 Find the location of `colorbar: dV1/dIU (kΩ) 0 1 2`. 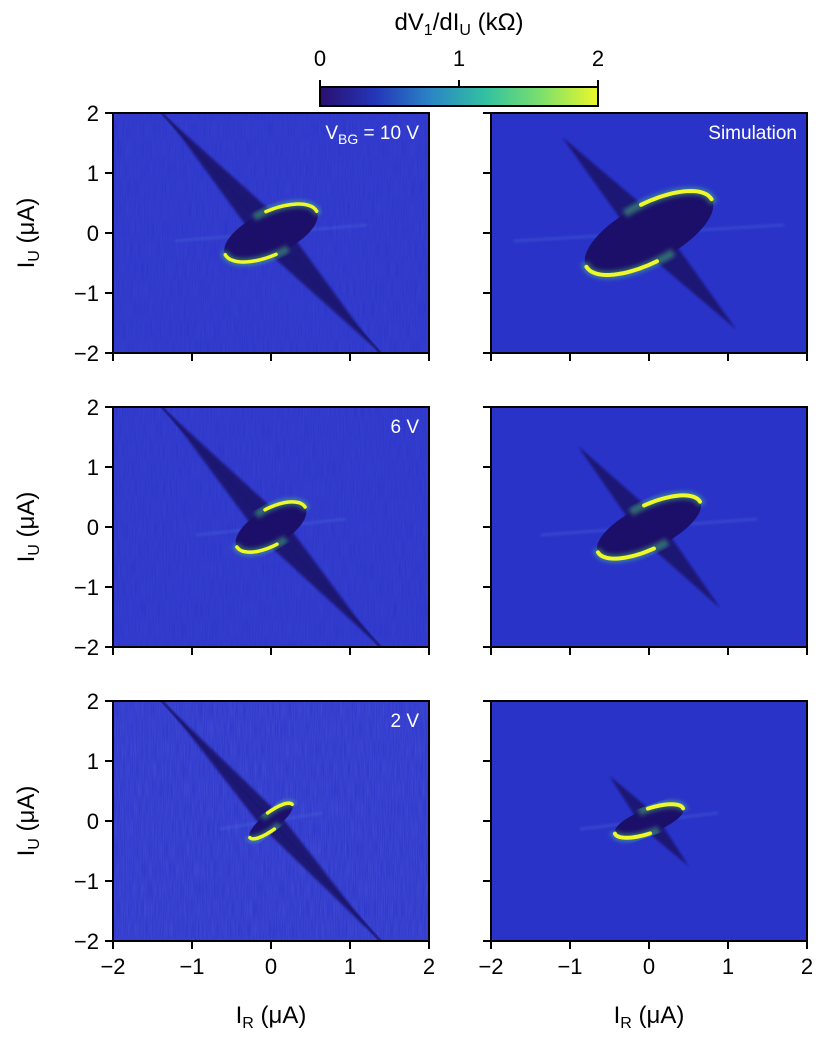

colorbar: dV1/dIU (kΩ) 0 1 2 is located at coordinates (459, 58).